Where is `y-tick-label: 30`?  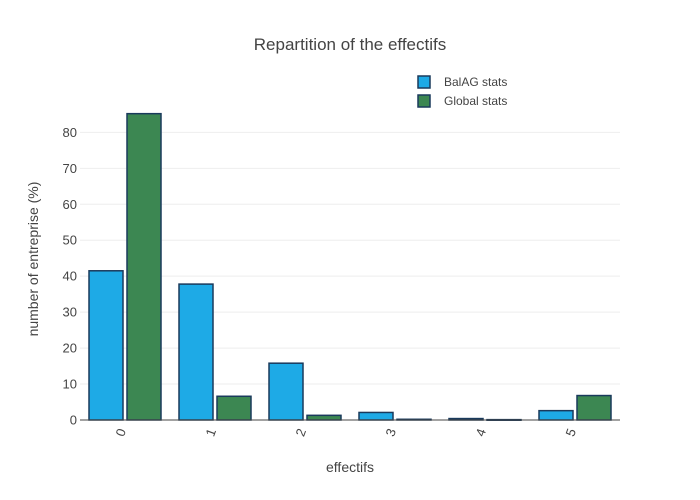 y-tick-label: 30 is located at coordinates (70, 312).